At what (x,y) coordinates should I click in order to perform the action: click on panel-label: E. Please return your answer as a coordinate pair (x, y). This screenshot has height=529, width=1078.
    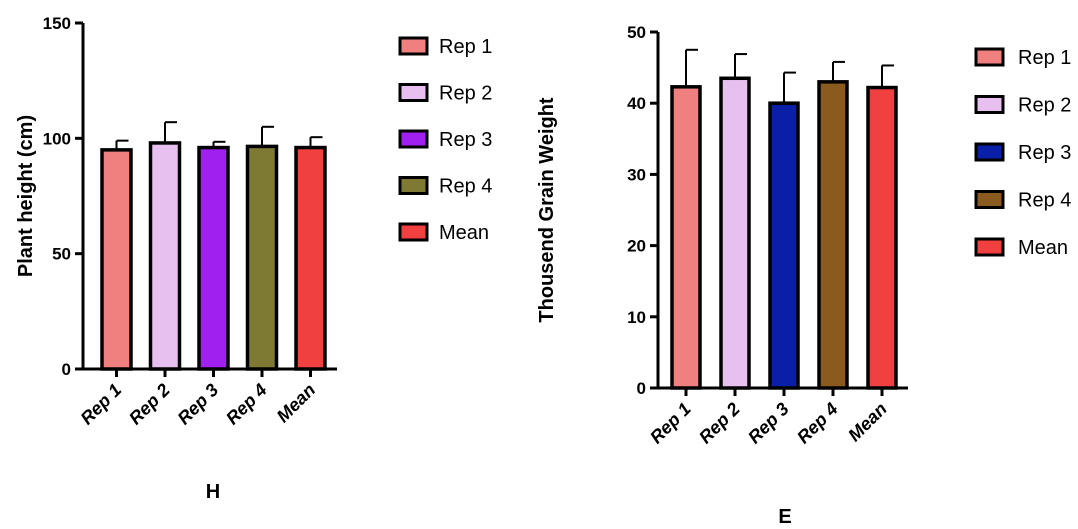
    Looking at the image, I should click on (784, 517).